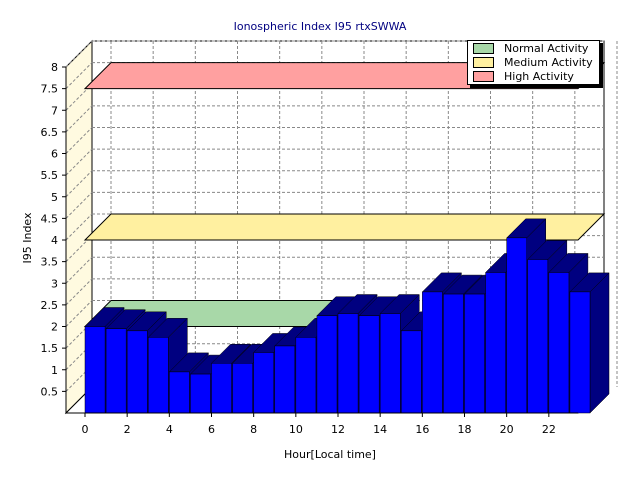  Describe the element at coordinates (422, 429) in the screenshot. I see `x-tick-label: 16` at that location.